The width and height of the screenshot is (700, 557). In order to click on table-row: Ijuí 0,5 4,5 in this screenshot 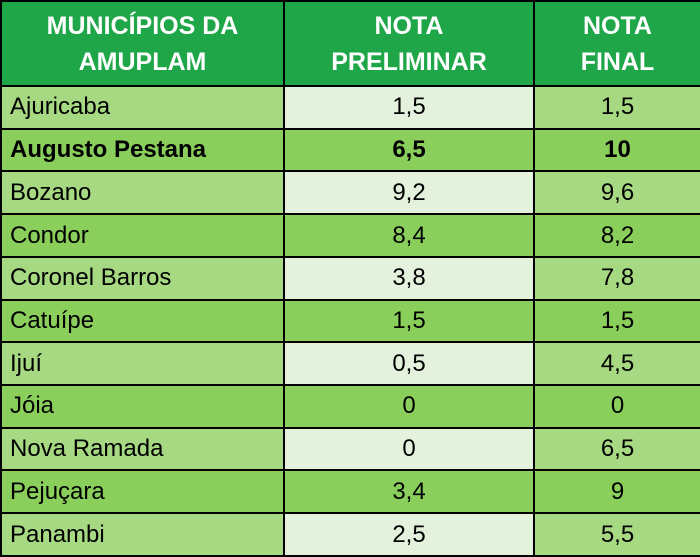, I will do `click(350, 364)`.